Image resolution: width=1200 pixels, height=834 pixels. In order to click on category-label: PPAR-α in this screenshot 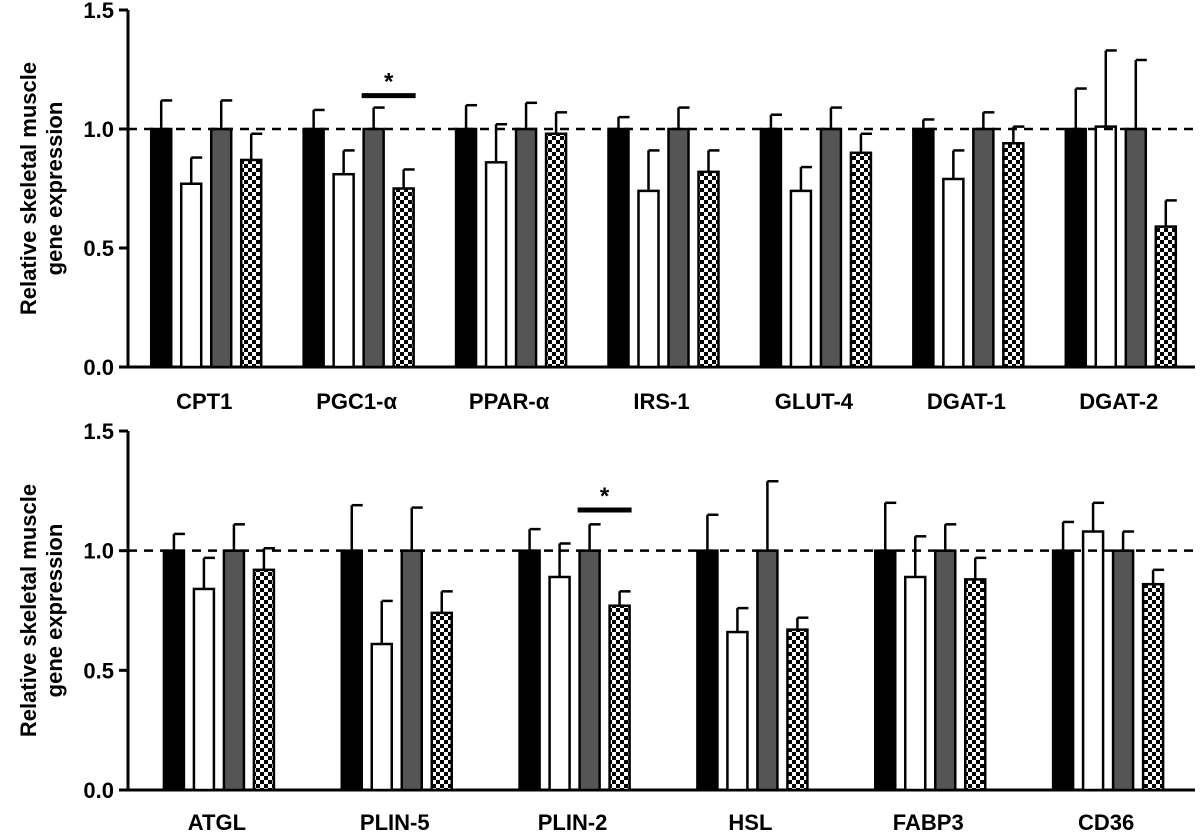, I will do `click(509, 401)`.